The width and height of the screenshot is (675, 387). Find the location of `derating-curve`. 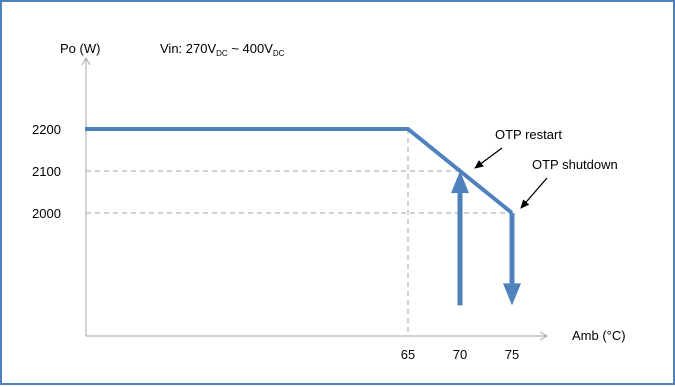

derating-curve is located at coordinates (299, 171).